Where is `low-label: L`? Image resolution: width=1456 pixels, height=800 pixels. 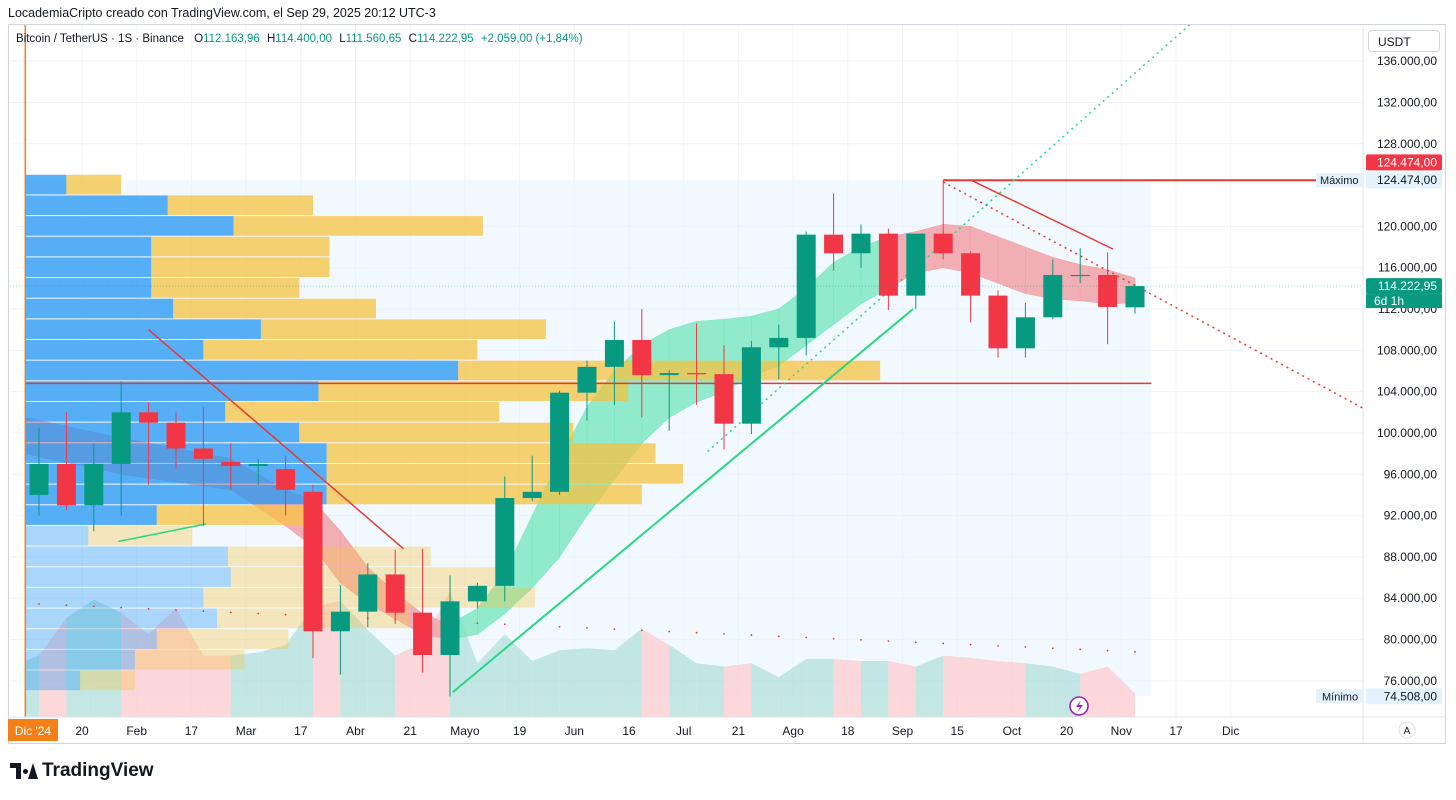
low-label: L is located at coordinates (342, 39).